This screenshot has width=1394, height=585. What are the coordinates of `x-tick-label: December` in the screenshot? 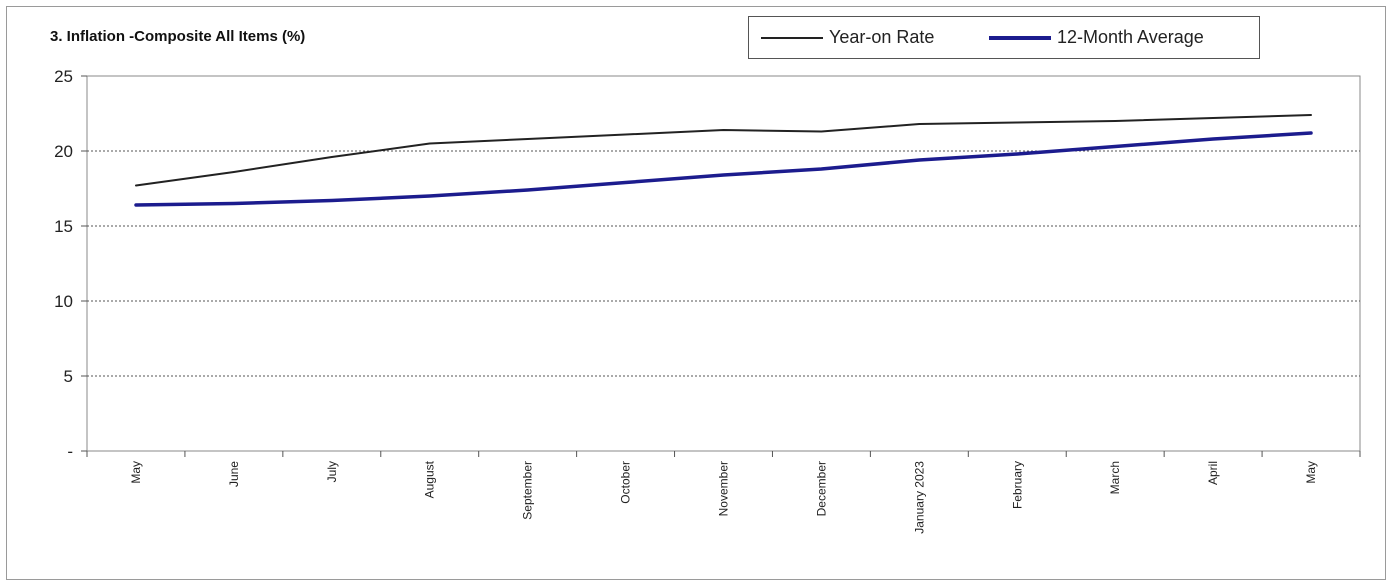 It's located at (821, 488).